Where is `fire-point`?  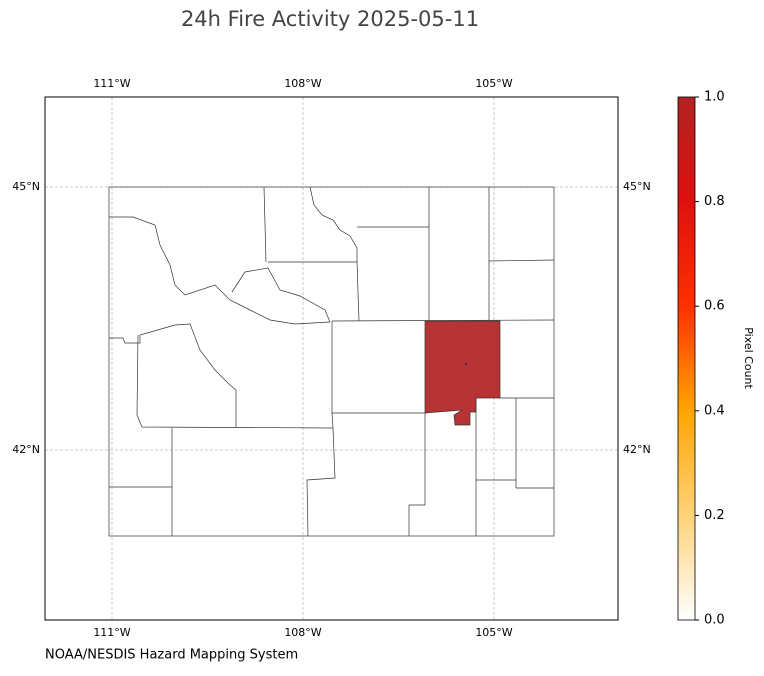 fire-point is located at coordinates (466, 364).